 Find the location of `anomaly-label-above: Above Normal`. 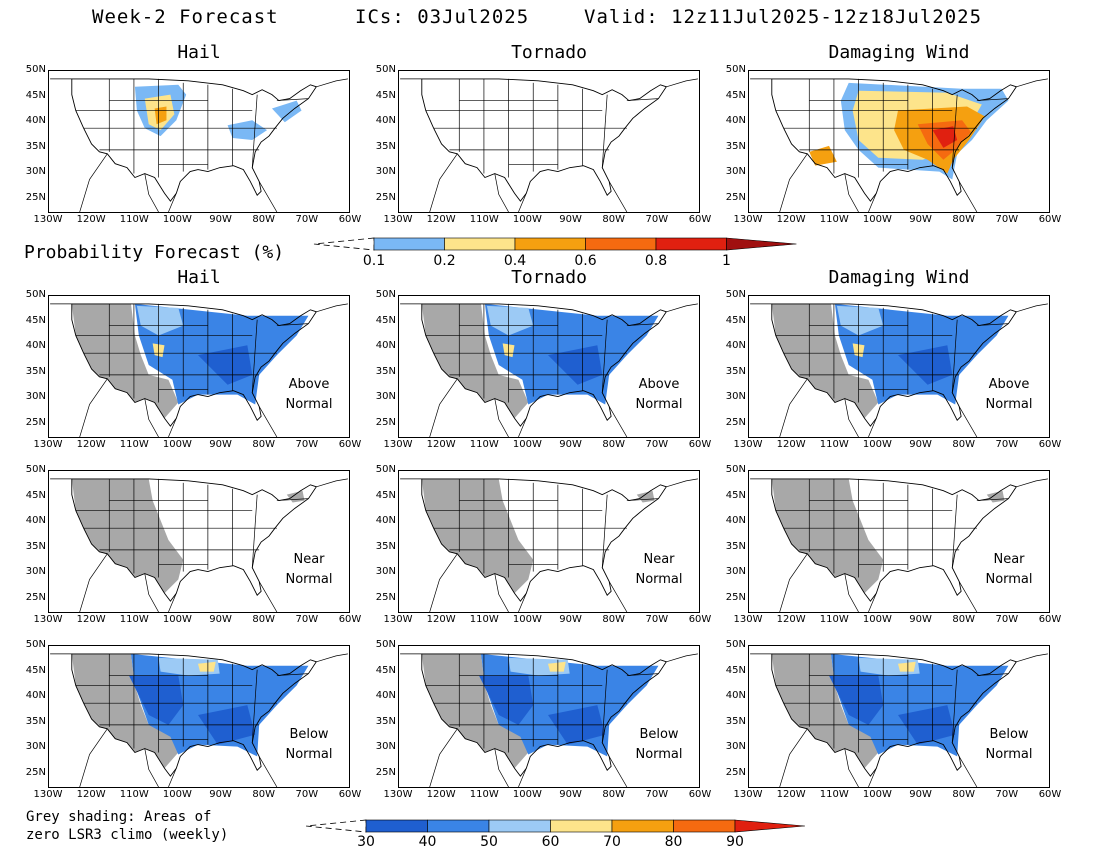

anomaly-label-above: Above Normal is located at coordinates (1009, 395).